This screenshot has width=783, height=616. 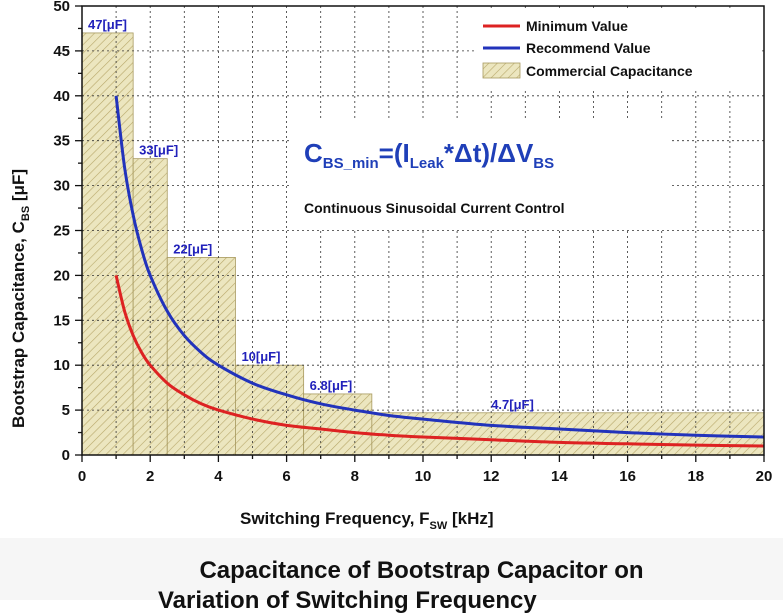 What do you see at coordinates (588, 48) in the screenshot?
I see `legend-label-recommend: Recommend Value` at bounding box center [588, 48].